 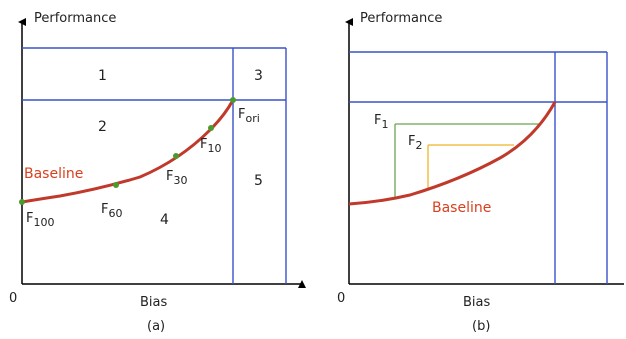 What do you see at coordinates (40, 220) in the screenshot?
I see `label-f100: F100` at bounding box center [40, 220].